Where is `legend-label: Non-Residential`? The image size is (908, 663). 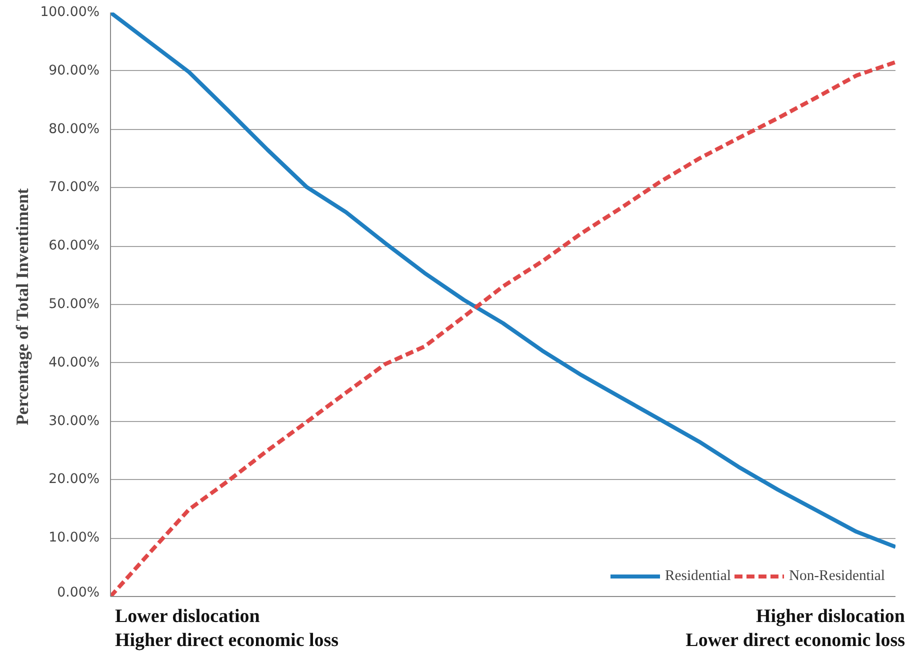
legend-label: Non-Residential is located at coordinates (836, 576).